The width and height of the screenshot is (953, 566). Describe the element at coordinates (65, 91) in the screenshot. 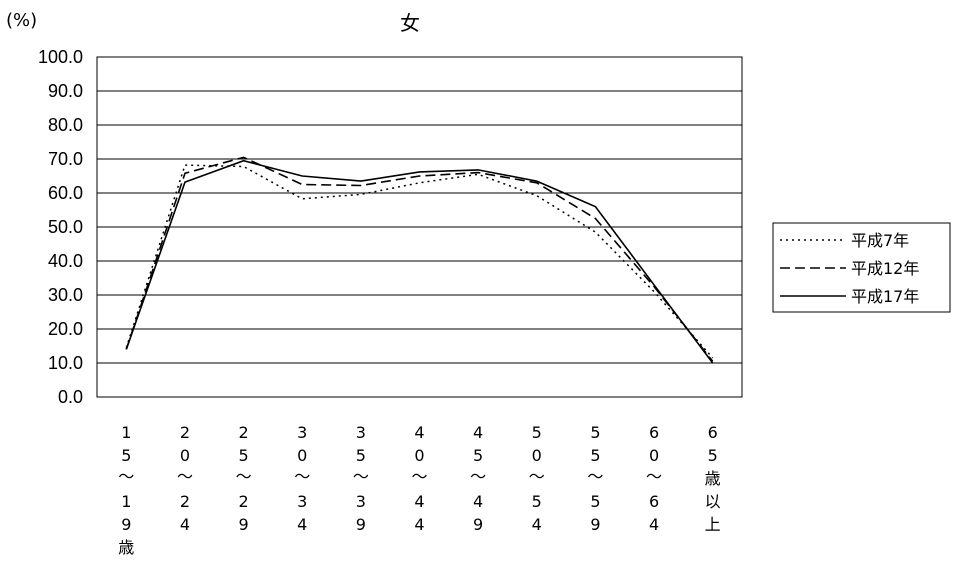

I see `y-tick-label: 90.0` at that location.